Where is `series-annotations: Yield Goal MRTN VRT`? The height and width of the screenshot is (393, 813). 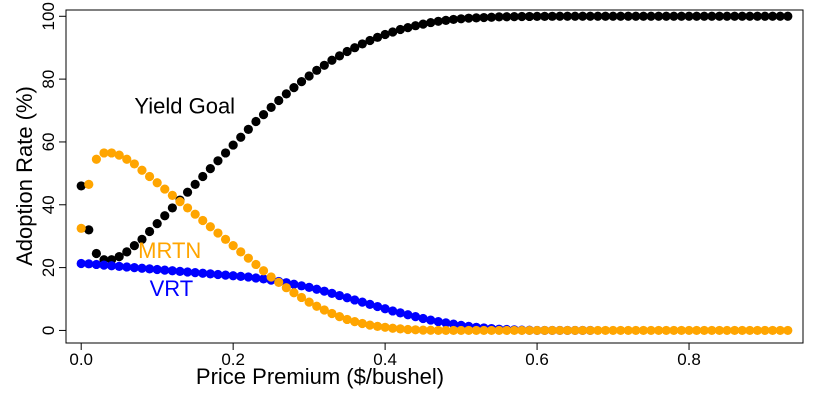
series-annotations: Yield Goal MRTN VRT is located at coordinates (184, 197).